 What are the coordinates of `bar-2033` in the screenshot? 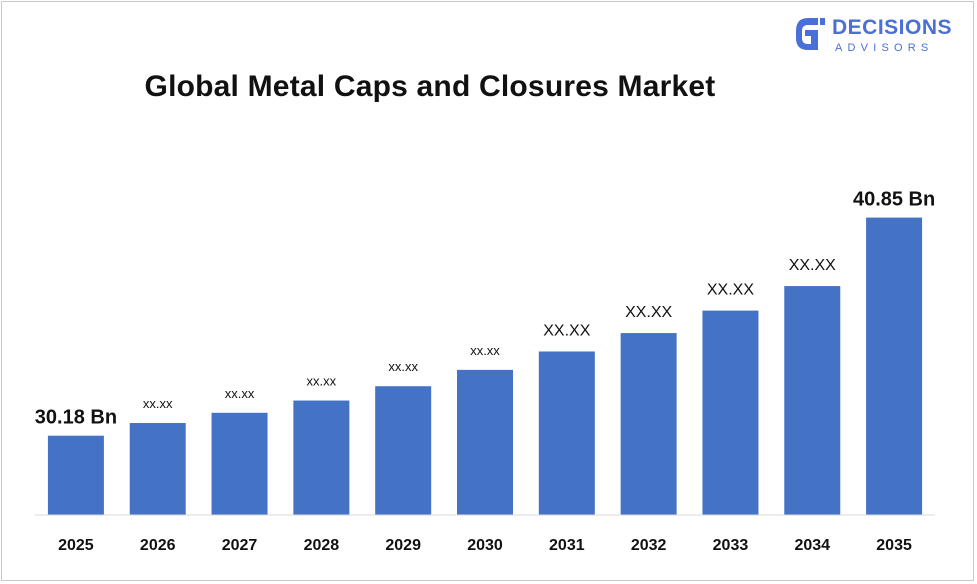 It's located at (730, 412).